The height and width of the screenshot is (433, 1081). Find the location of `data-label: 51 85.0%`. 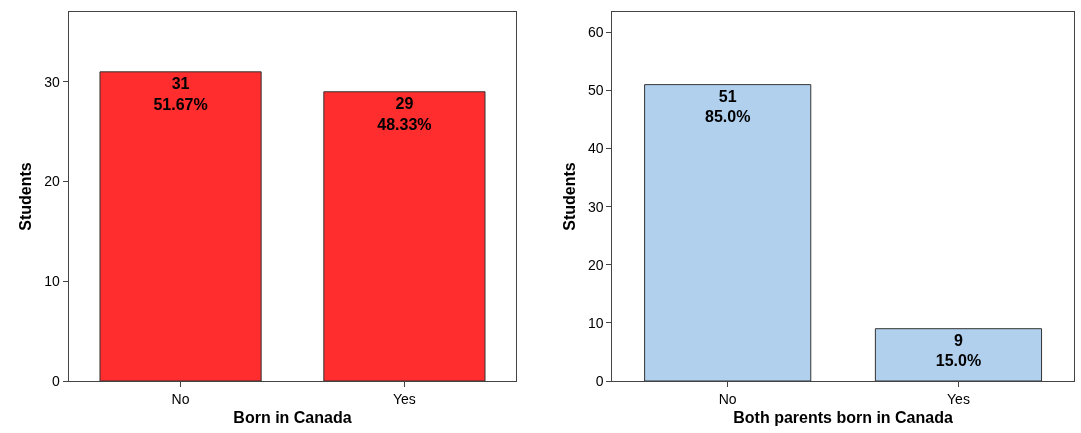

data-label: 51 85.0% is located at coordinates (728, 106).